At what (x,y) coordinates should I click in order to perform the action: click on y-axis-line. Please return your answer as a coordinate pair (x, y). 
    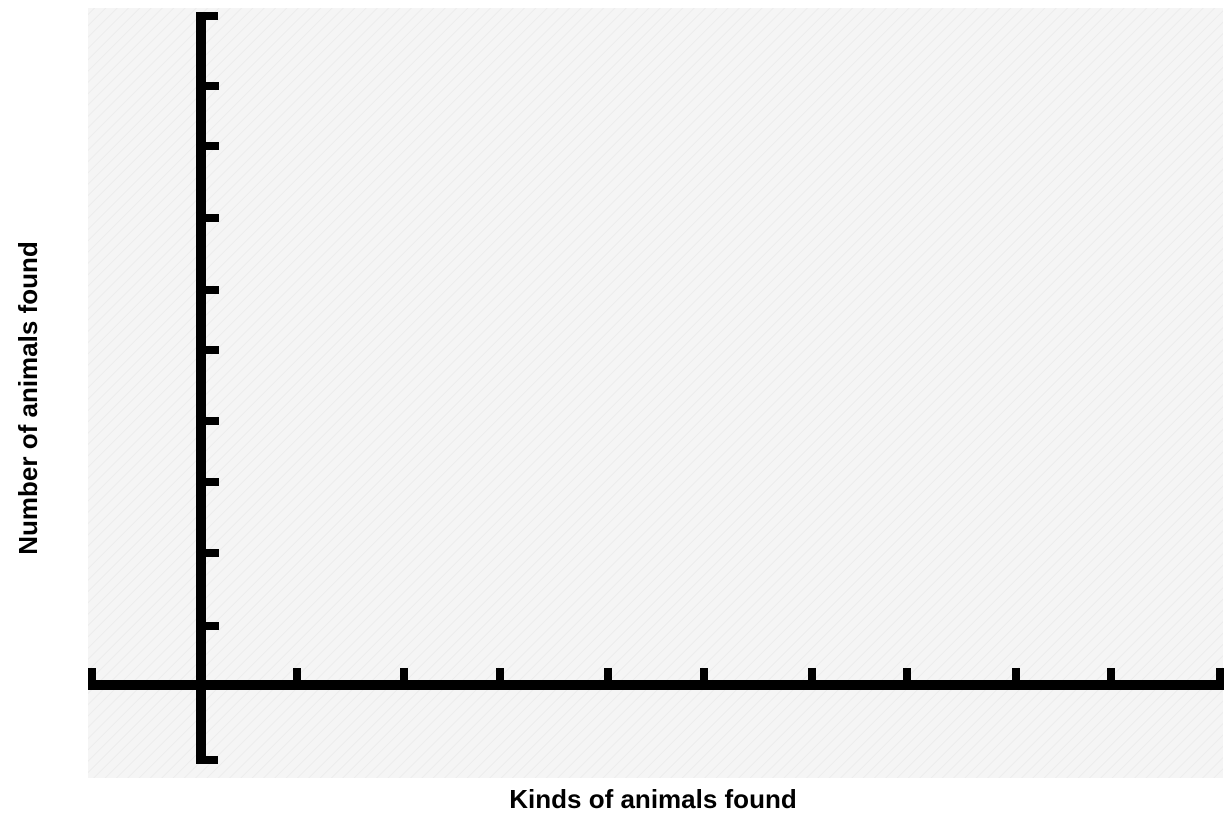
    Looking at the image, I should click on (201, 388).